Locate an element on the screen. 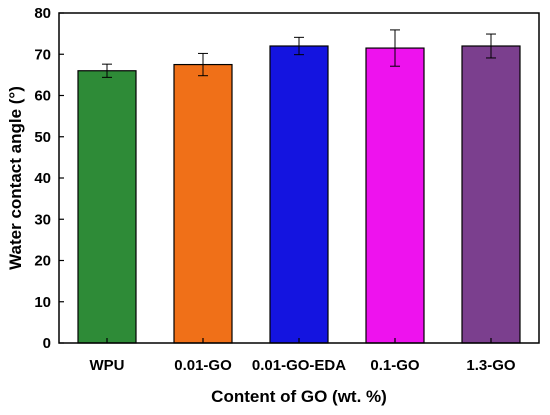 Image resolution: width=550 pixels, height=415 pixels. error-bar-0.01-GO is located at coordinates (203, 64).